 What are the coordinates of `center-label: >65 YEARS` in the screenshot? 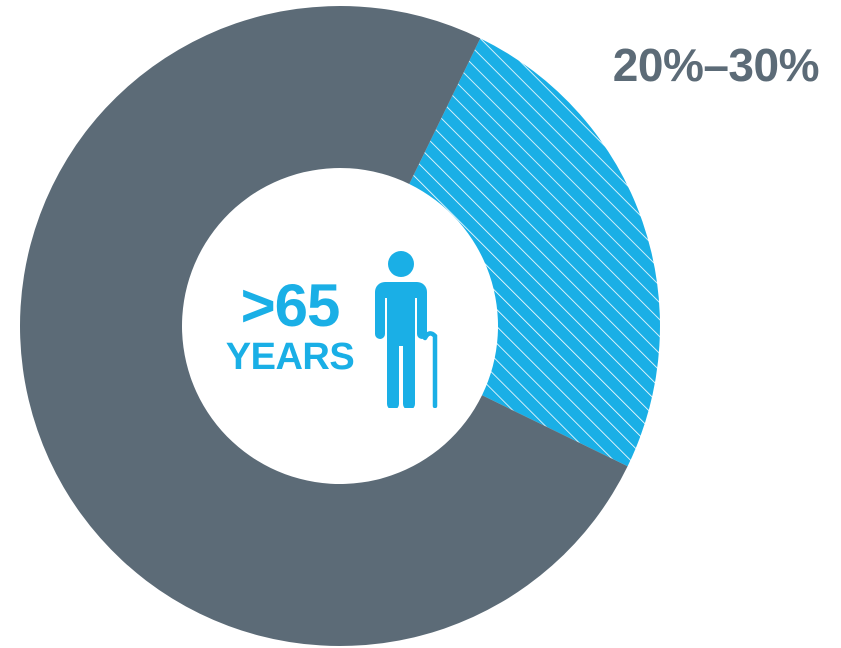 It's located at (290, 325).